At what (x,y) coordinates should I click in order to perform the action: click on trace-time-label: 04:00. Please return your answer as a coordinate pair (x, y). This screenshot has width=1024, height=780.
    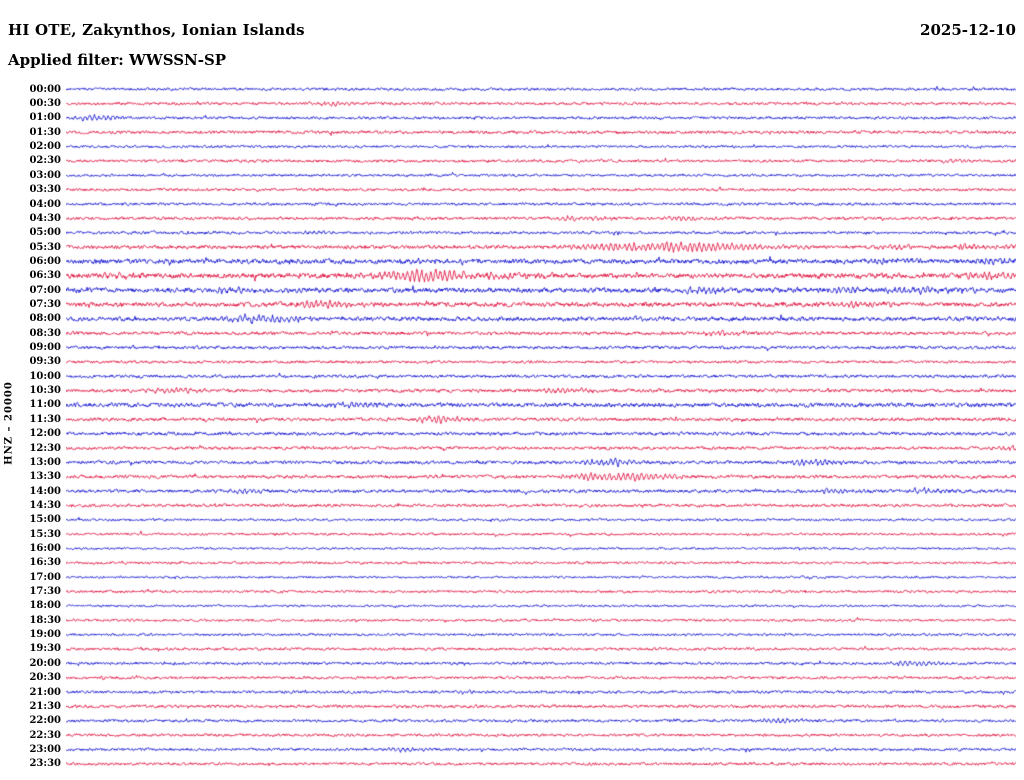
    Looking at the image, I should click on (45, 204).